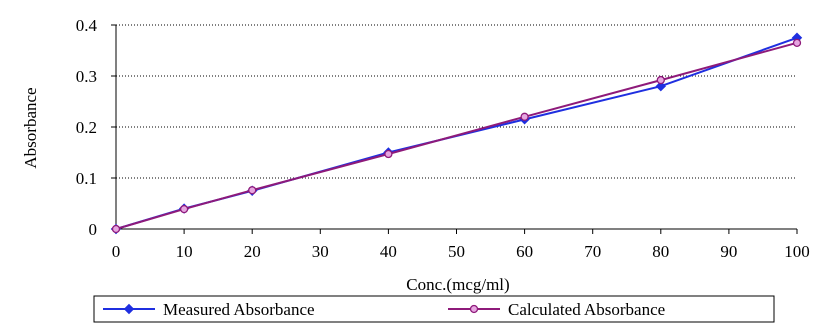  Describe the element at coordinates (320, 251) in the screenshot. I see `x-tick-label: 30` at that location.